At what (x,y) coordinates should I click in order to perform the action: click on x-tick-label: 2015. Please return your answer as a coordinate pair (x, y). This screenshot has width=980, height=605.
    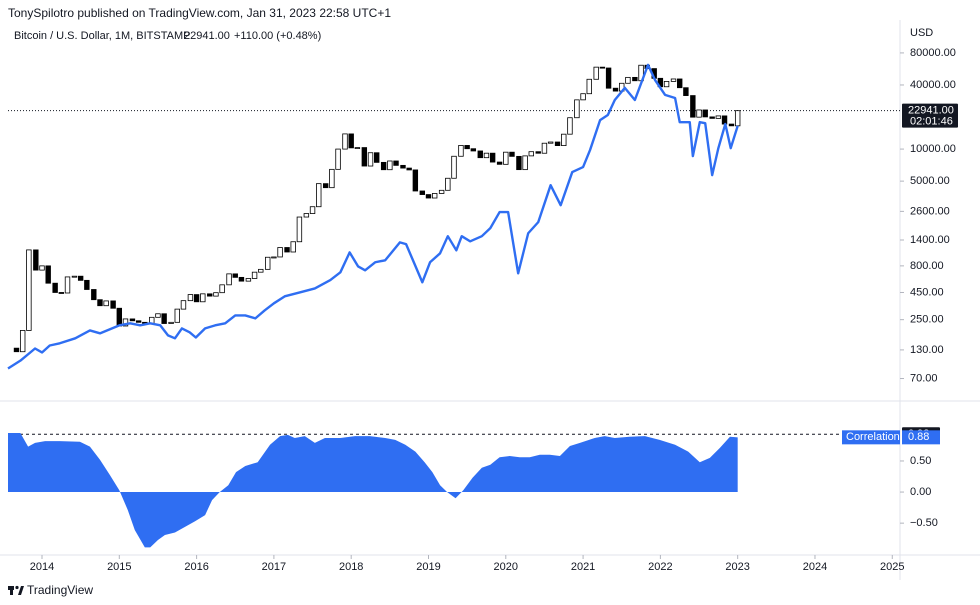
    Looking at the image, I should click on (119, 567).